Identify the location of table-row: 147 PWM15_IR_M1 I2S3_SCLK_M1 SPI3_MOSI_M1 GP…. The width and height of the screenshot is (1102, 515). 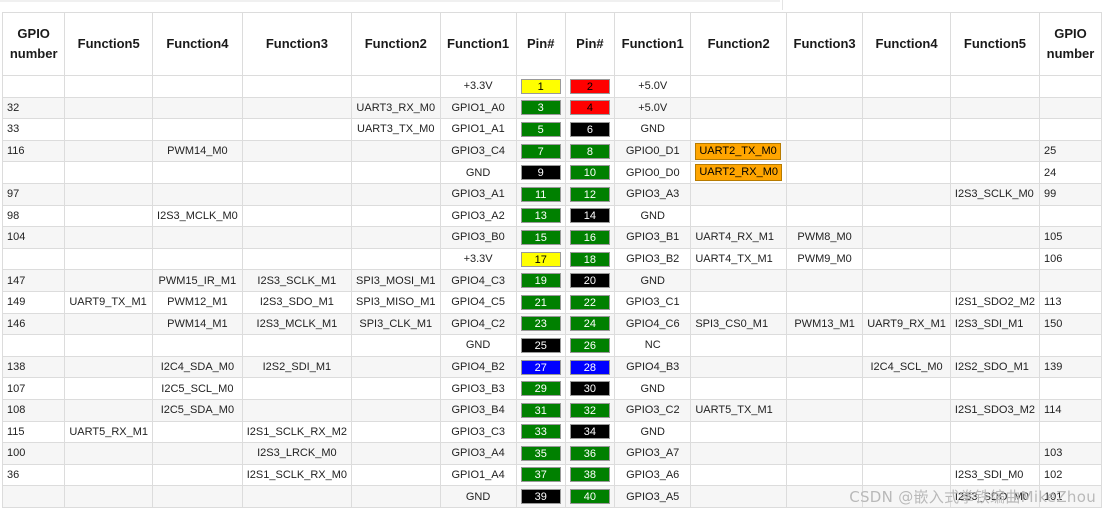
(551, 280).